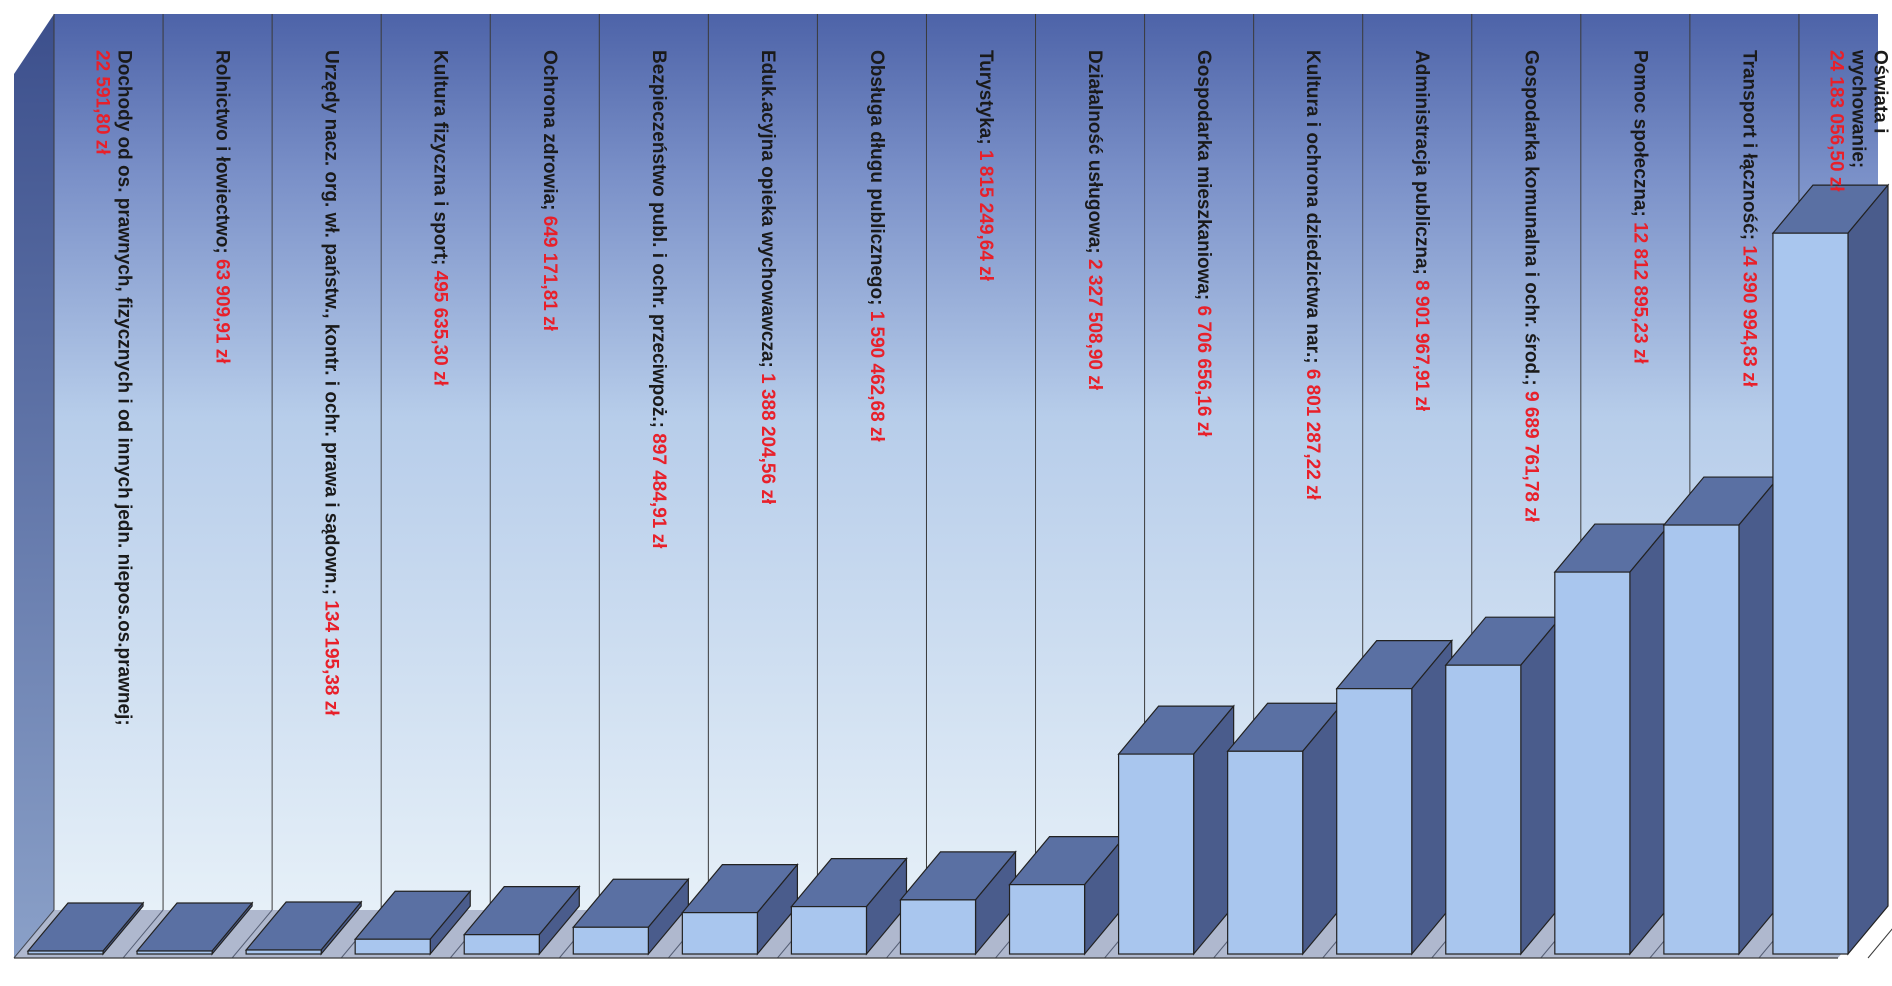  I want to click on bar-label-line: 24 183 056,50 zł, so click(1835, 121).